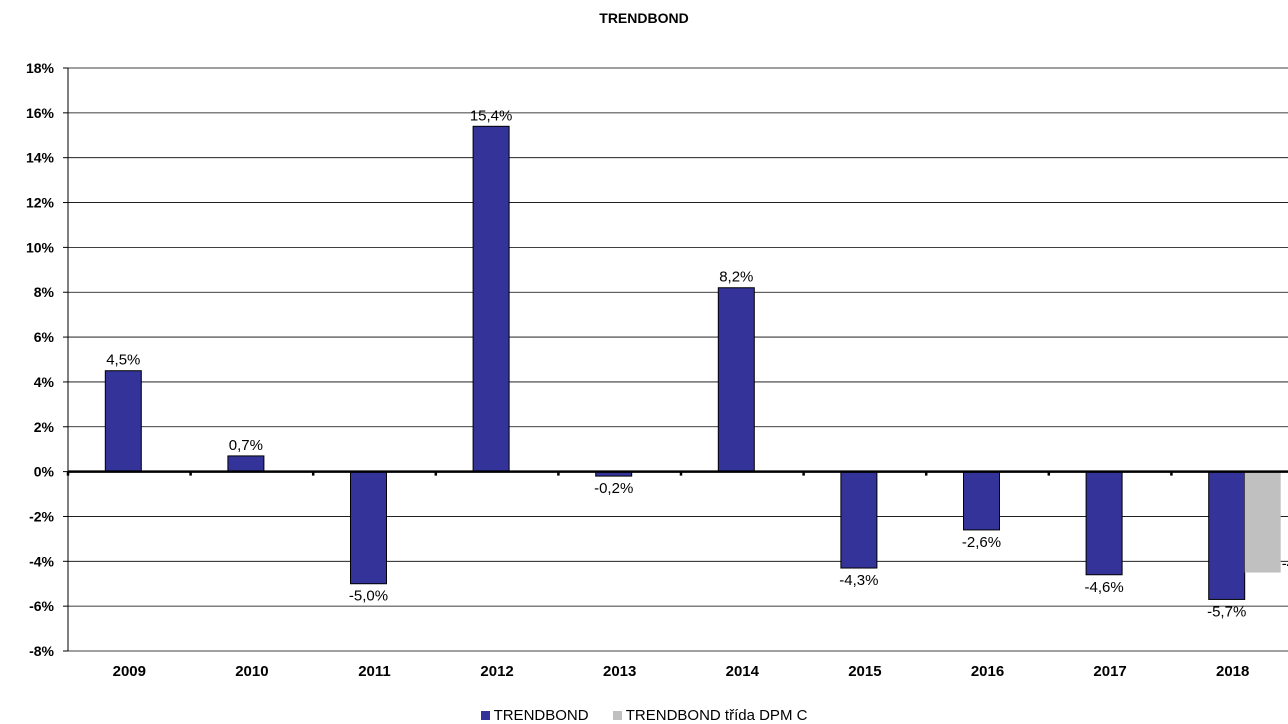  I want to click on data-label: 0,7%, so click(246, 445).